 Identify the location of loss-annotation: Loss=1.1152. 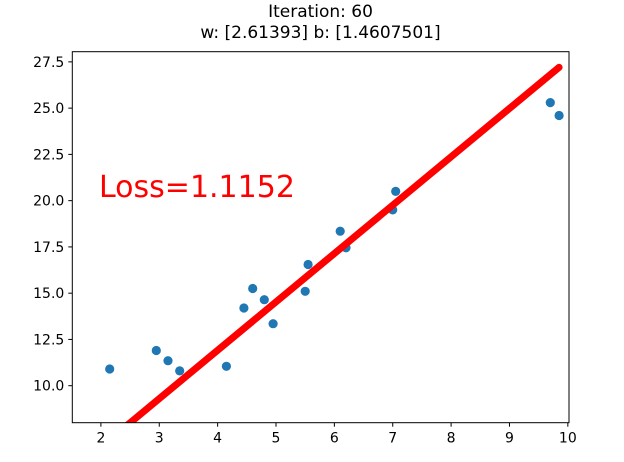
(197, 187).